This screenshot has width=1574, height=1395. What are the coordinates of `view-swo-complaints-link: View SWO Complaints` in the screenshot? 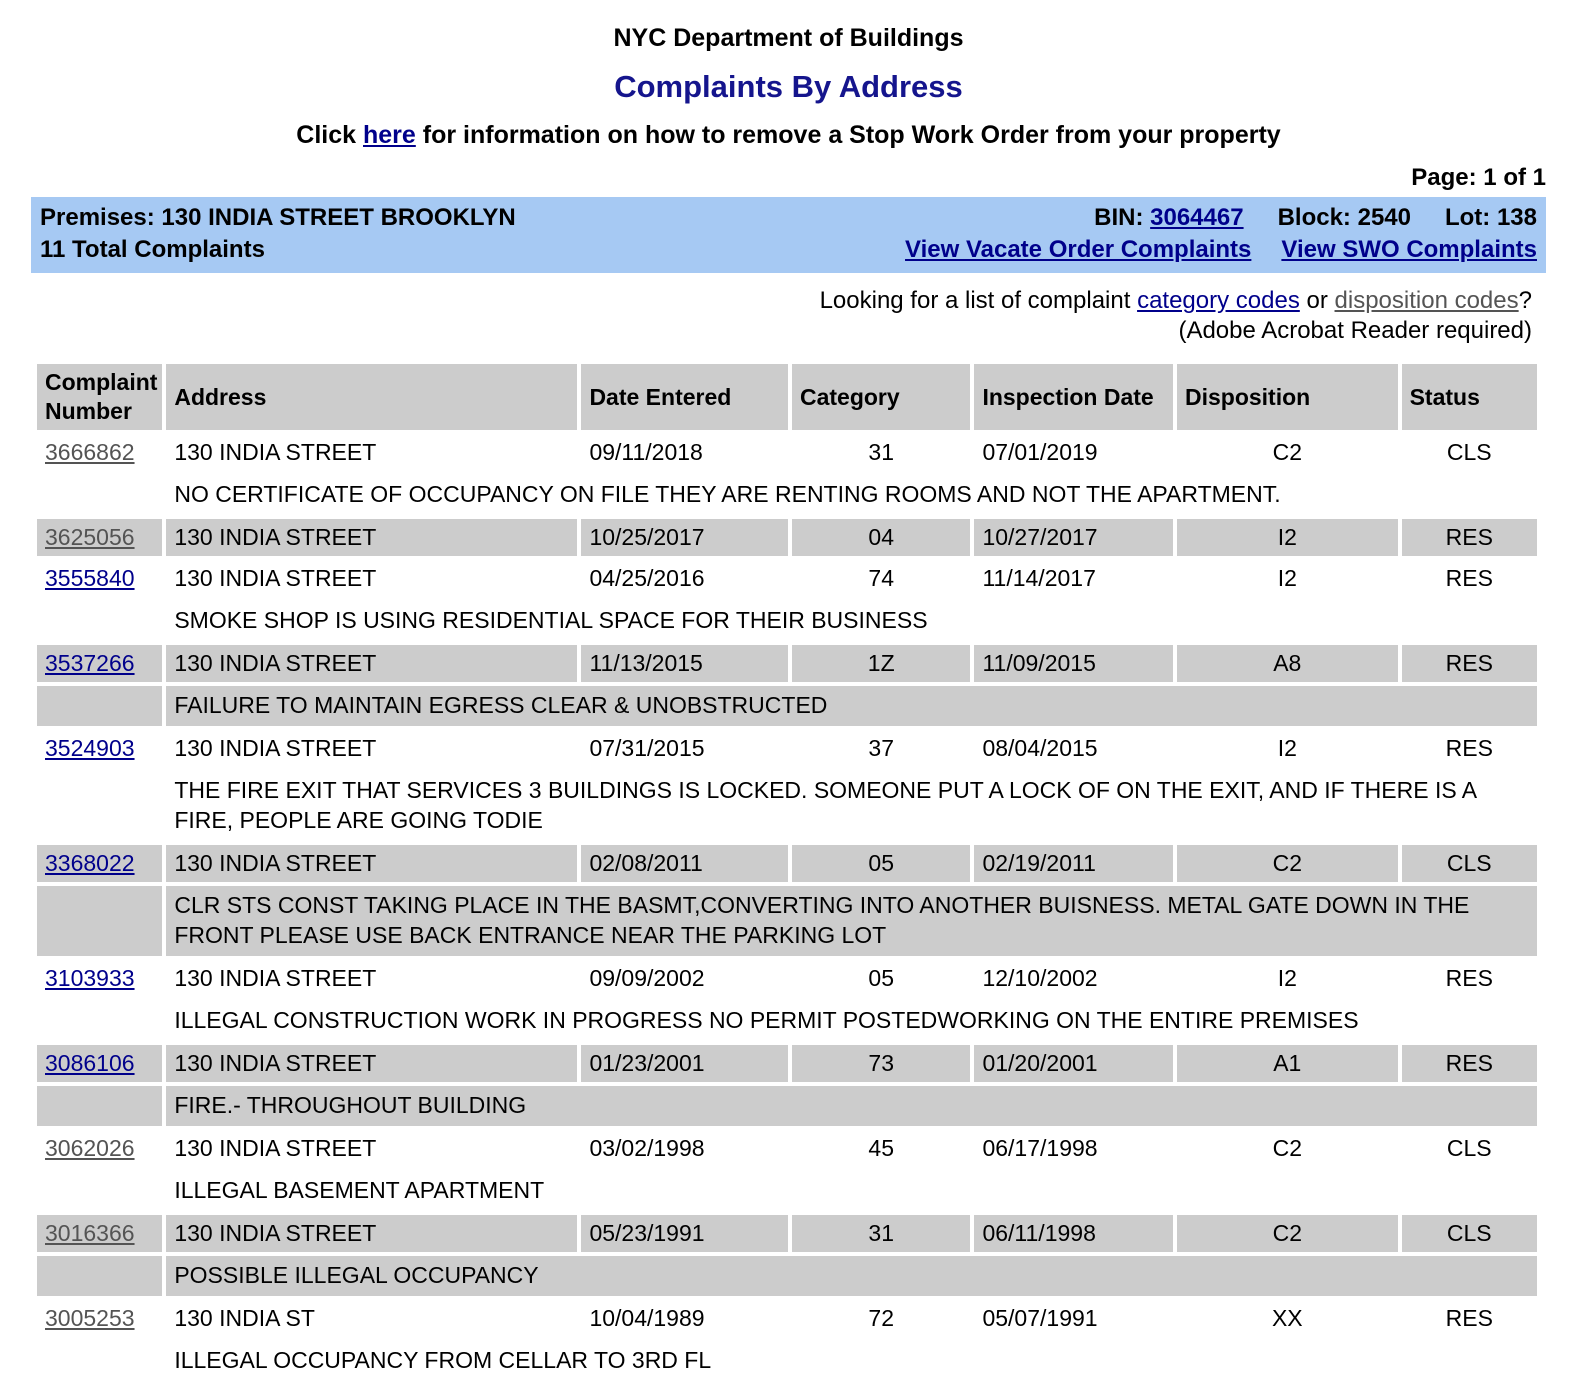 It's located at (1409, 249).